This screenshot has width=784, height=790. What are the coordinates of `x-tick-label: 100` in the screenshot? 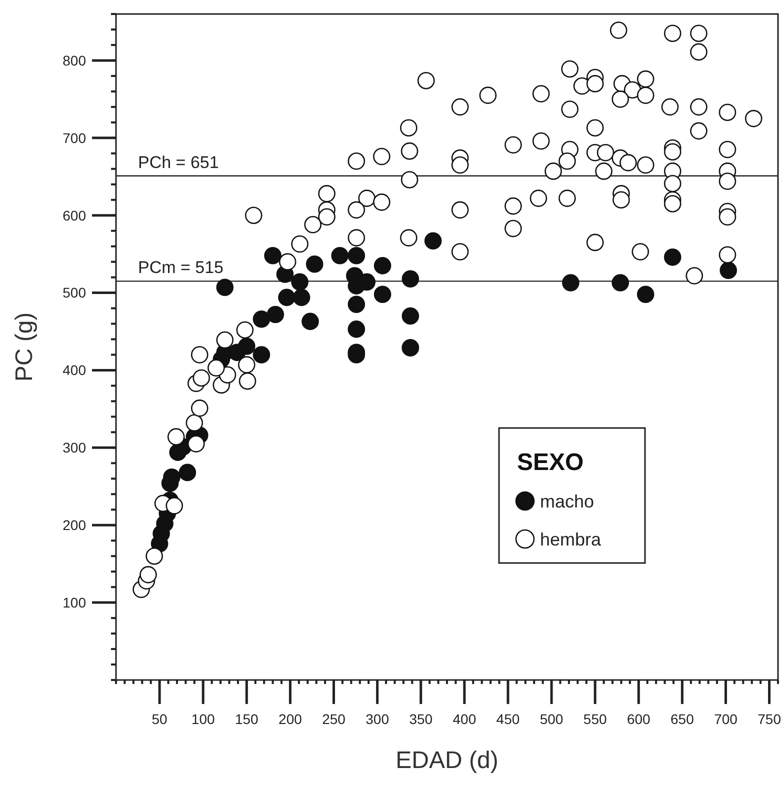 It's located at (203, 719).